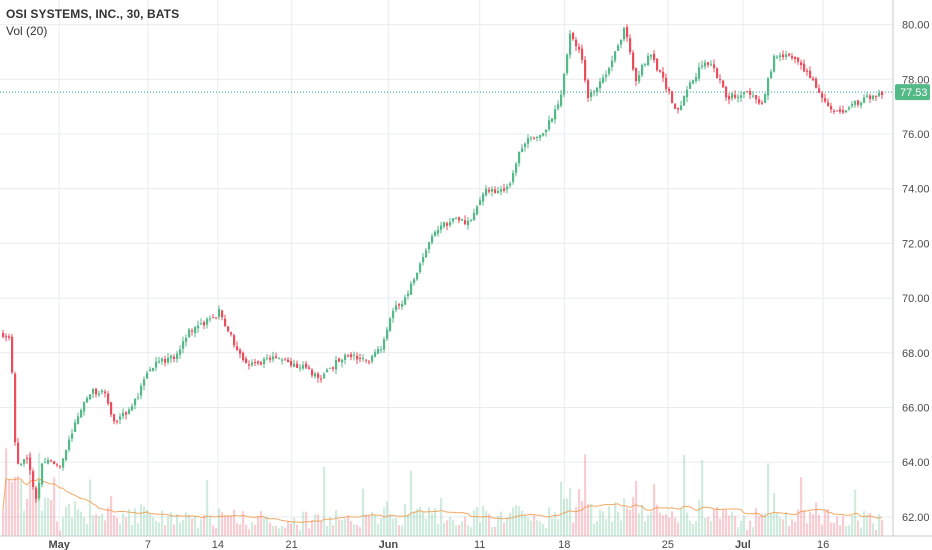  Describe the element at coordinates (916, 135) in the screenshot. I see `y-tick-label: 76.00` at that location.